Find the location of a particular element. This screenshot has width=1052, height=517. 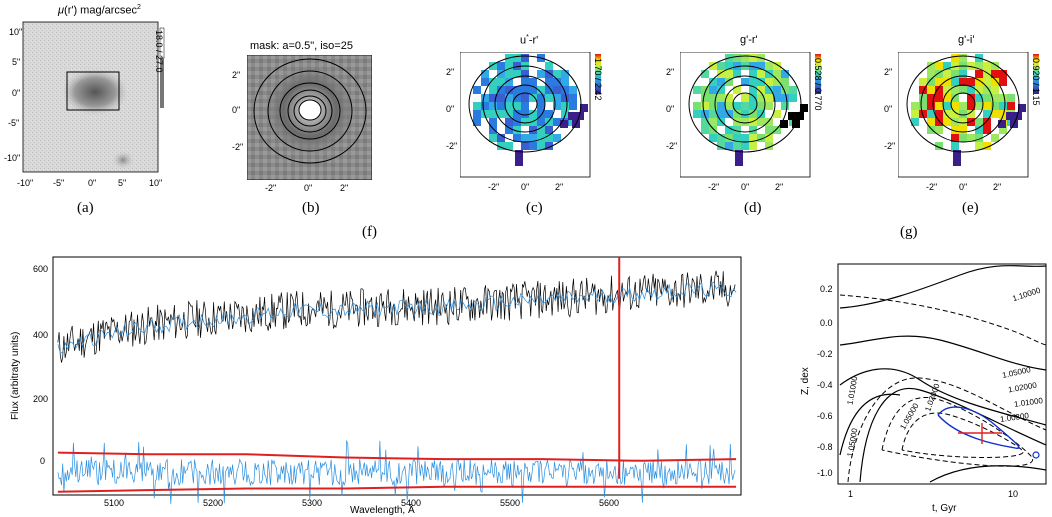

companion-galaxy is located at coordinates (123, 160).